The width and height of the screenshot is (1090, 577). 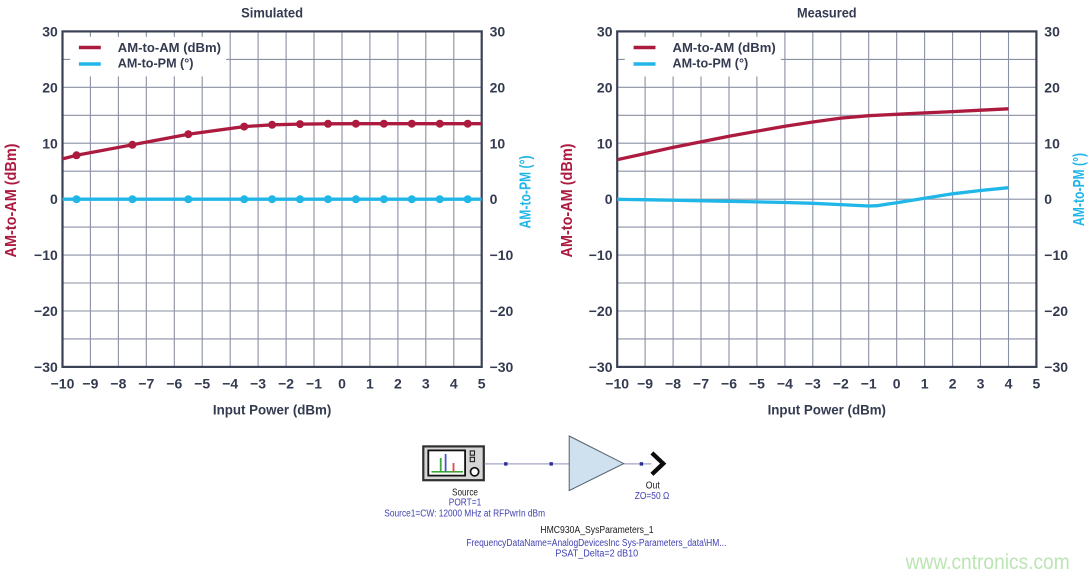 I want to click on svg-text: www.cntronics.com, so click(x=987, y=562).